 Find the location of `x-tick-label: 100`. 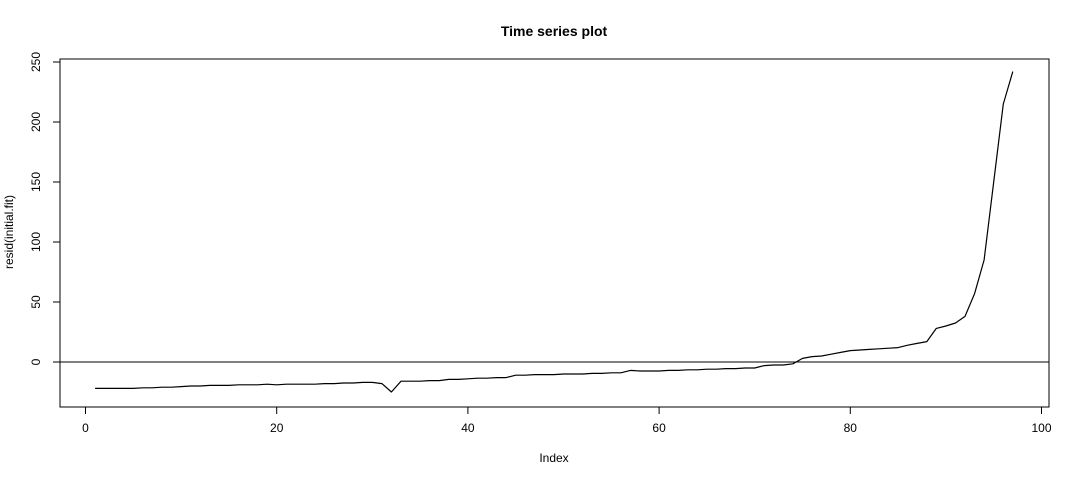

x-tick-label: 100 is located at coordinates (1041, 428).